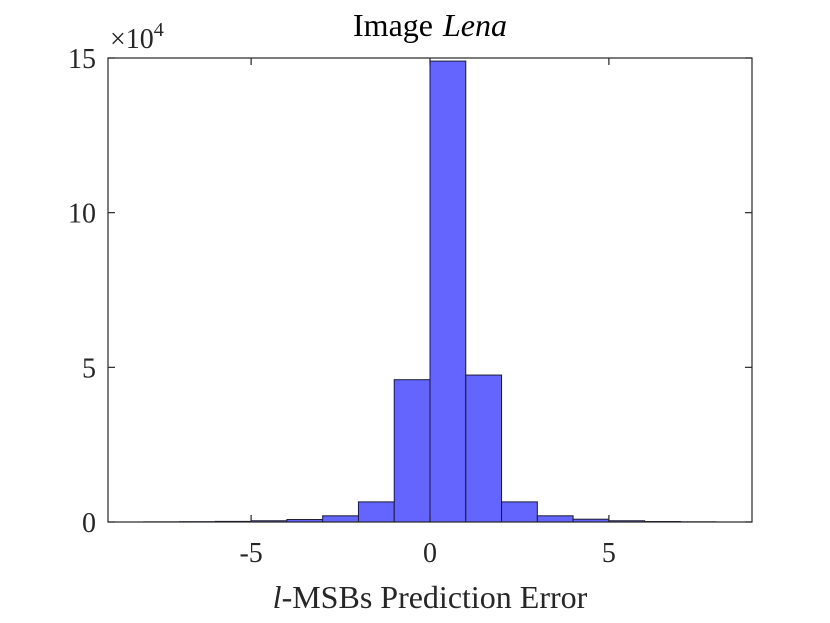  What do you see at coordinates (132, 39) in the screenshot?
I see `exponent-base: ×10` at bounding box center [132, 39].